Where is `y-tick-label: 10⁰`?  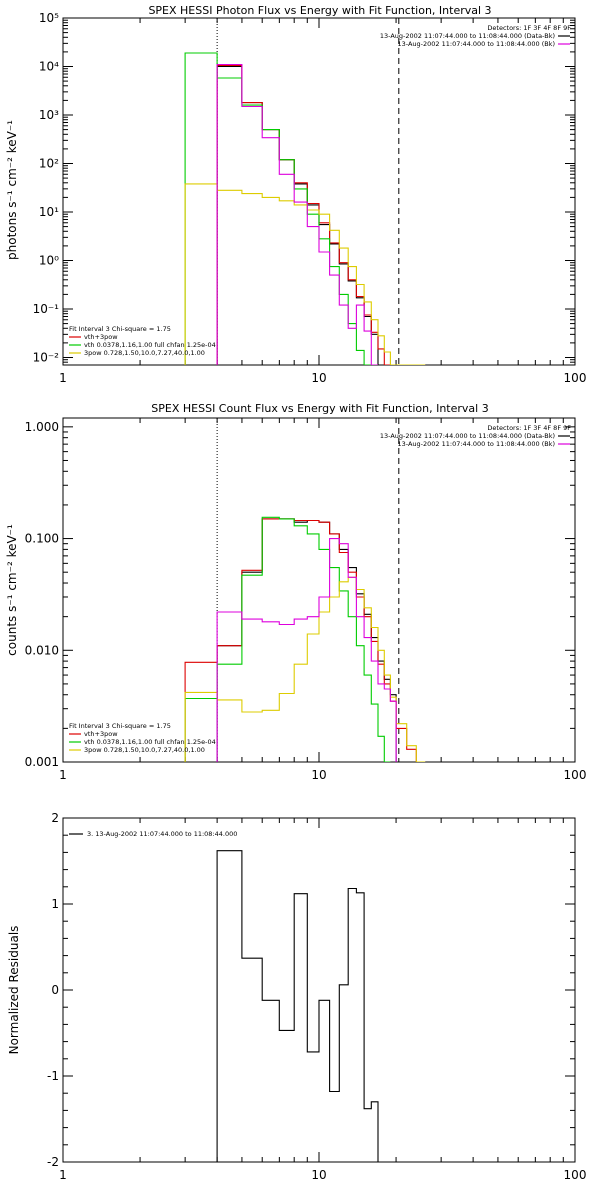
y-tick-label: 10⁰ is located at coordinates (49, 260).